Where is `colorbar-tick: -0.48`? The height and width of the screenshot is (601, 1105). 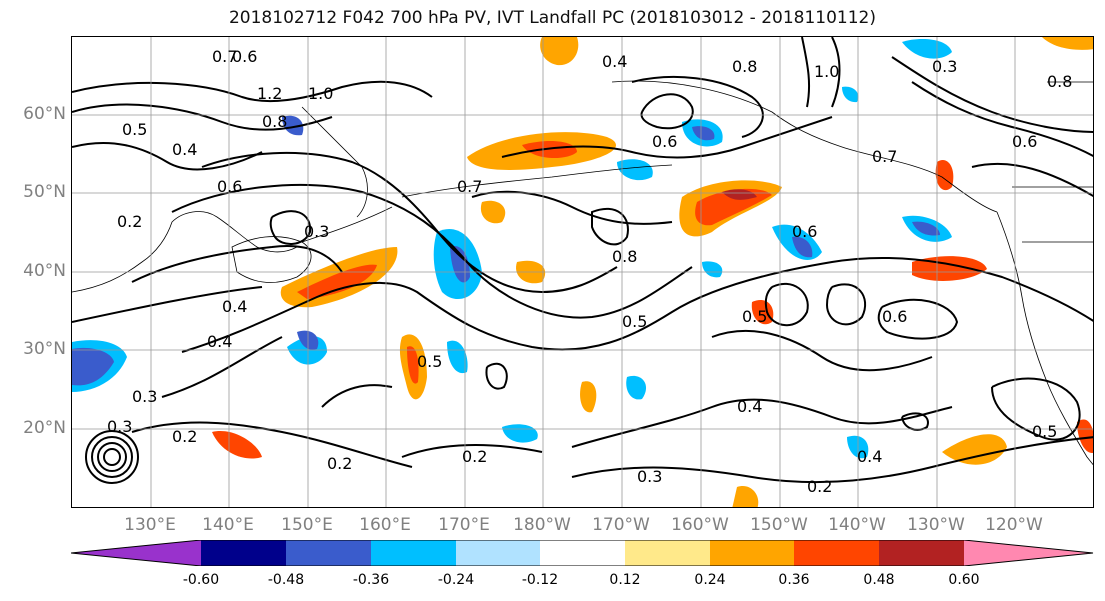 colorbar-tick: -0.48 is located at coordinates (286, 580).